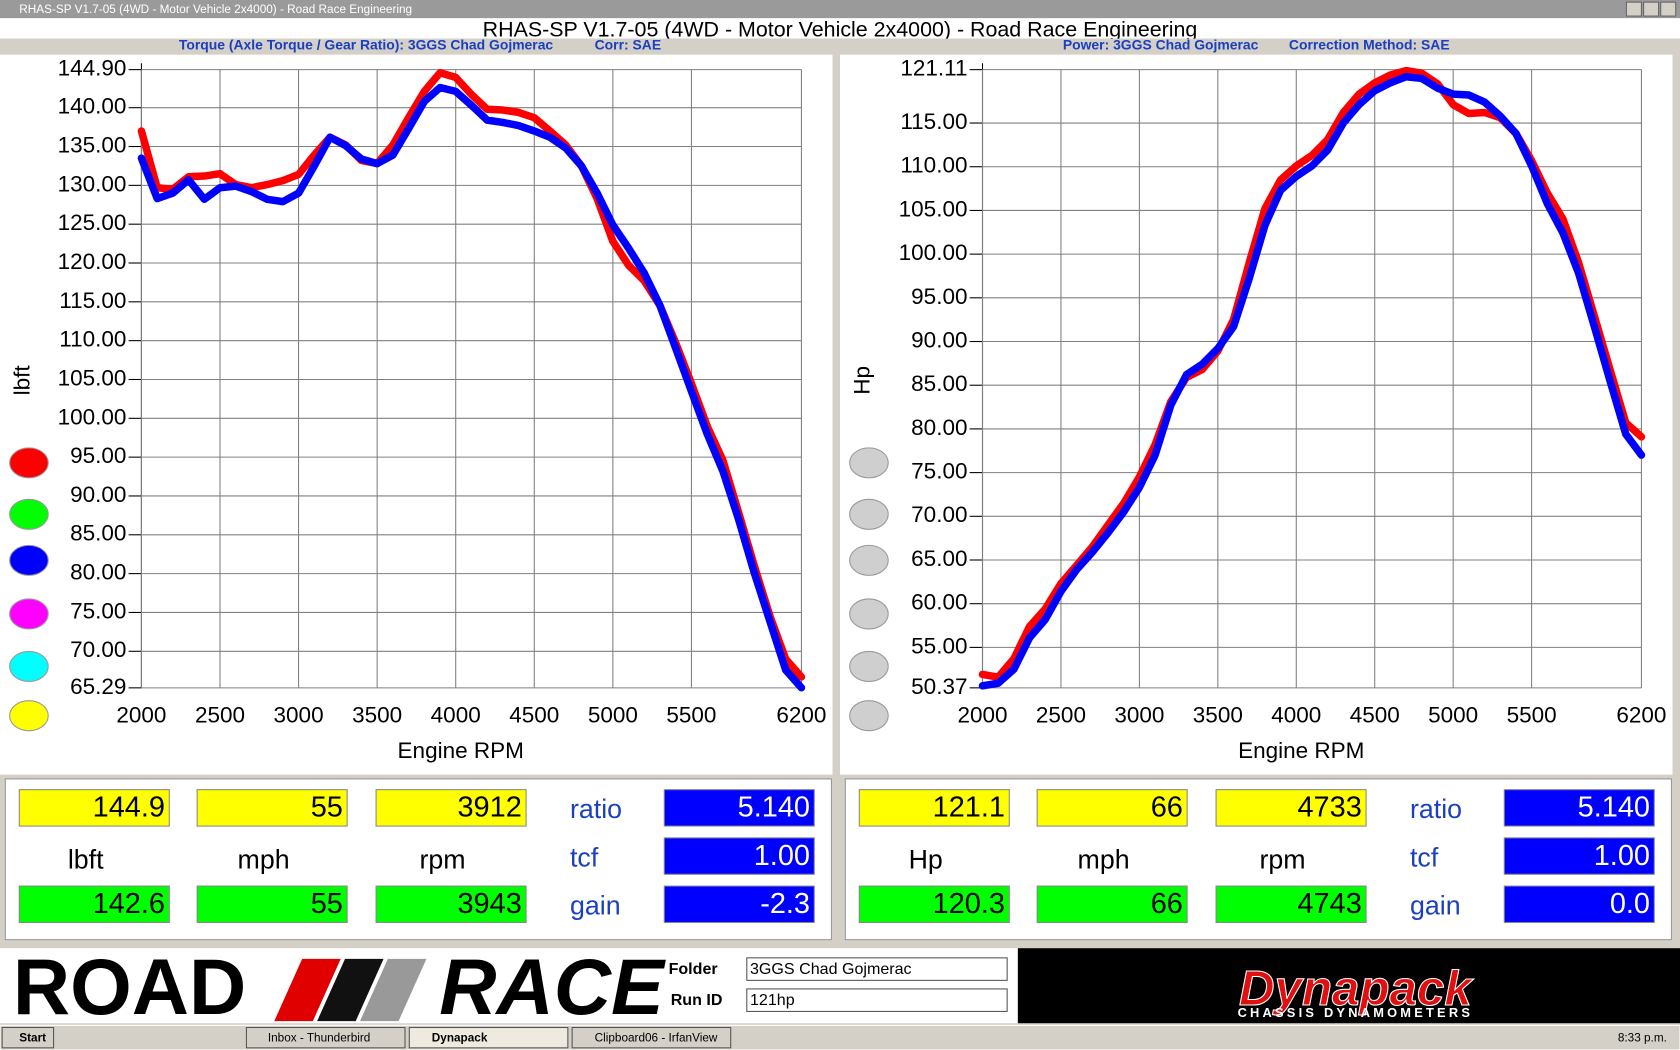  Describe the element at coordinates (1651, 9) in the screenshot. I see `maximize-button` at that location.